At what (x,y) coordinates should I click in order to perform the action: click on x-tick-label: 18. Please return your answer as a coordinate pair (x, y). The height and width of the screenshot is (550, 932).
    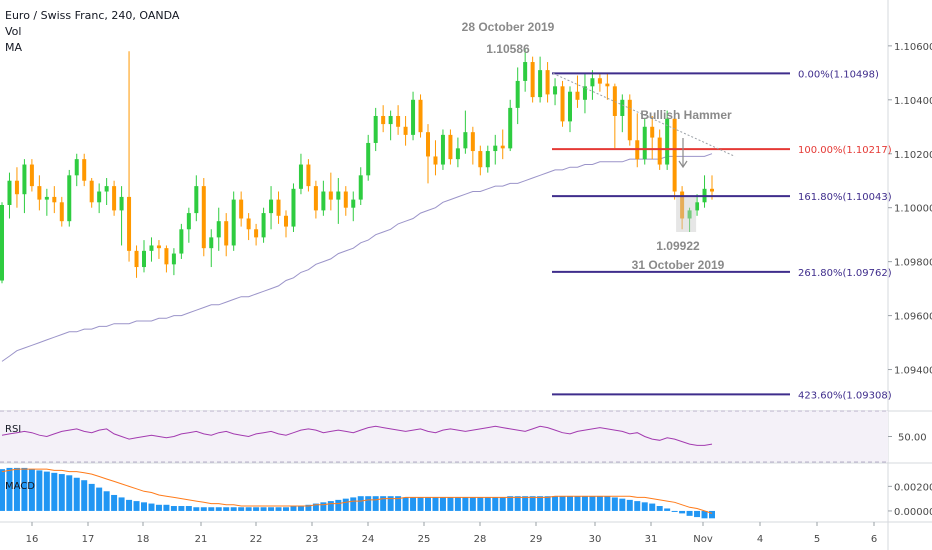
    Looking at the image, I should click on (143, 539).